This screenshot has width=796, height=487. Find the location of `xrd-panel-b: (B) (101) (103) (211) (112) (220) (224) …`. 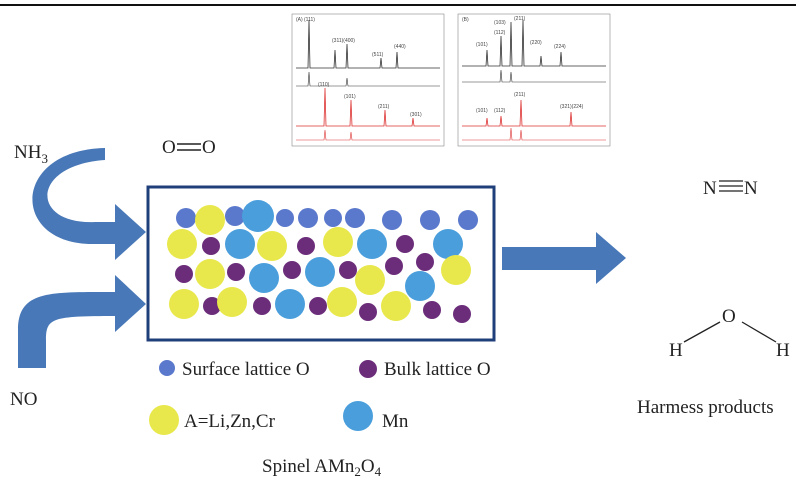

xrd-panel-b: (B) (101) (103) (211) (112) (220) (224) … is located at coordinates (534, 80).